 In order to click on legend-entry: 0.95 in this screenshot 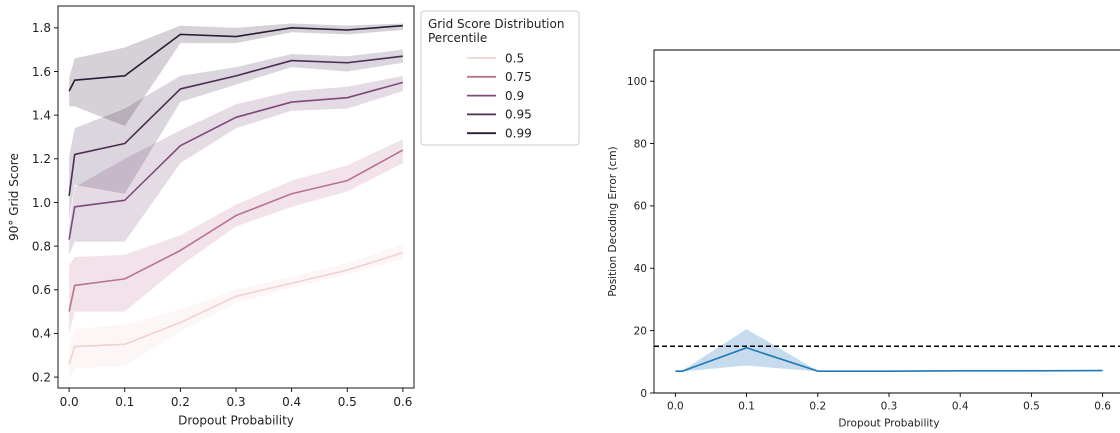, I will do `click(518, 115)`.